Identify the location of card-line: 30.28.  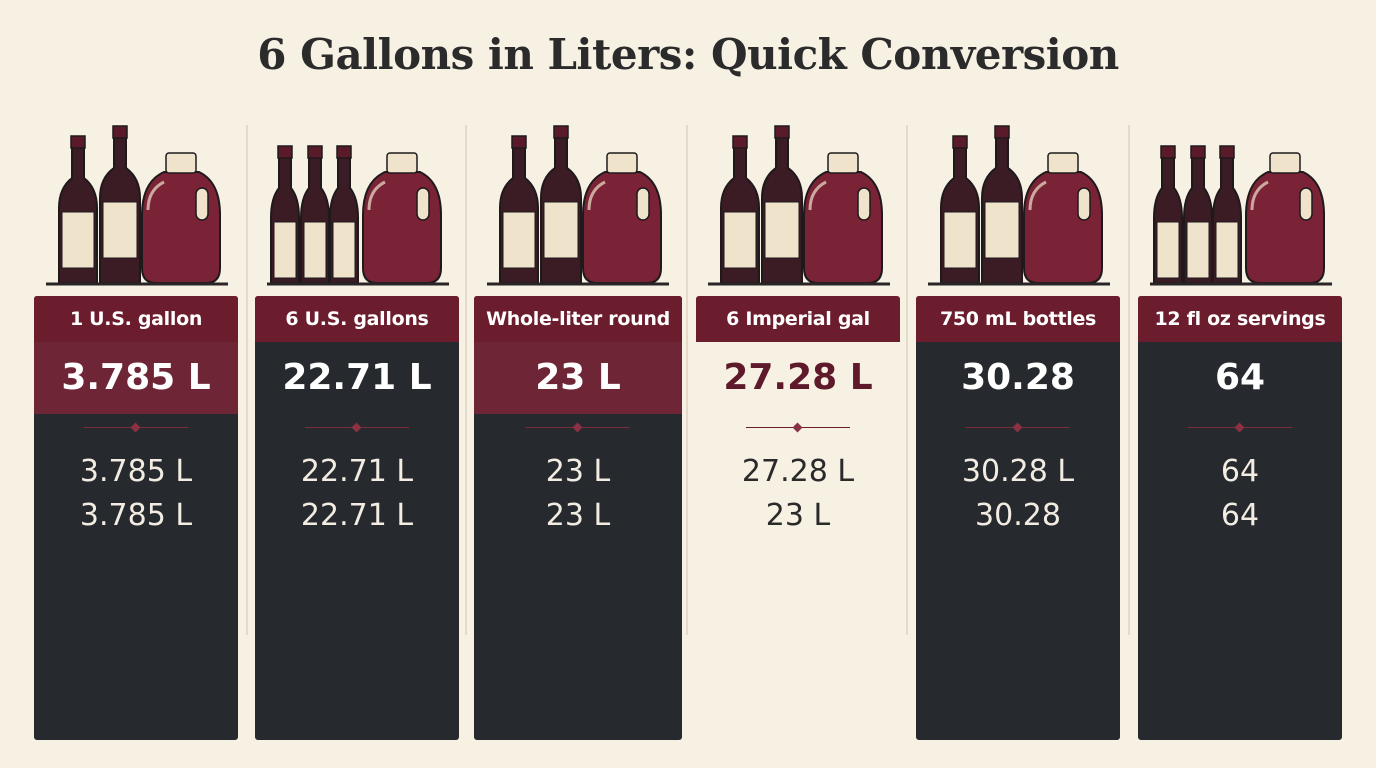
(1018, 515).